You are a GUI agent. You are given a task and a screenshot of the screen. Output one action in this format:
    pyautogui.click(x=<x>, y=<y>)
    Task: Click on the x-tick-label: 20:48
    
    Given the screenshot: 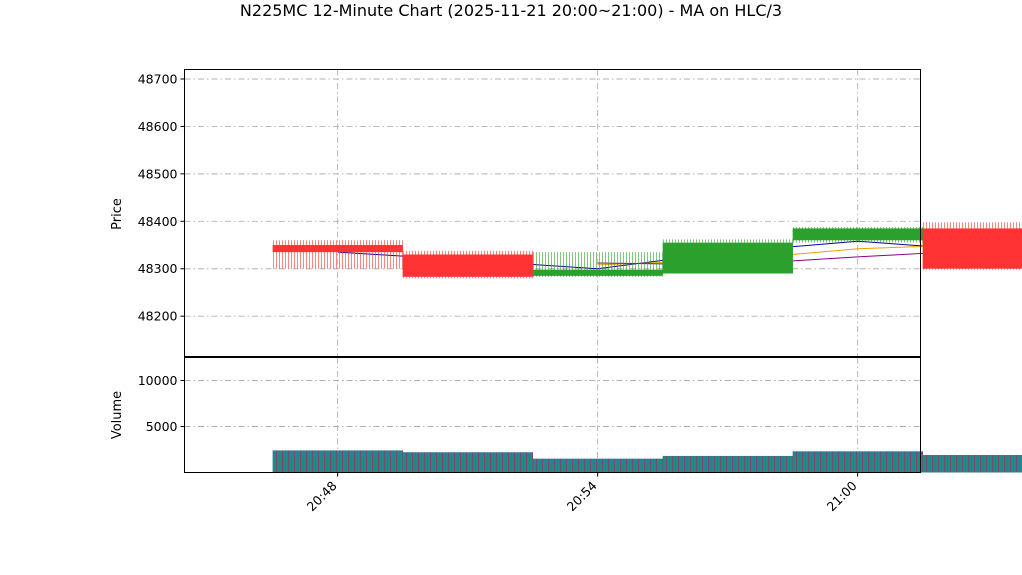 What is the action you would take?
    pyautogui.click(x=322, y=496)
    